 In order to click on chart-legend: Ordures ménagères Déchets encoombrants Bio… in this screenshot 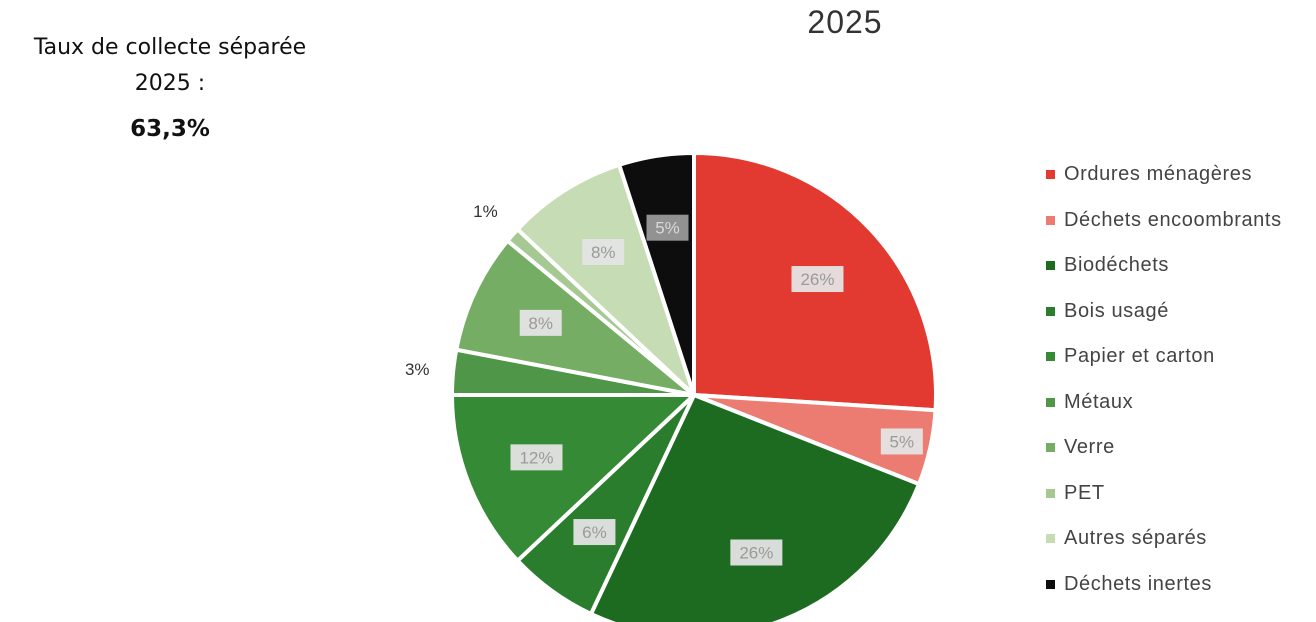, I will do `click(1164, 379)`.